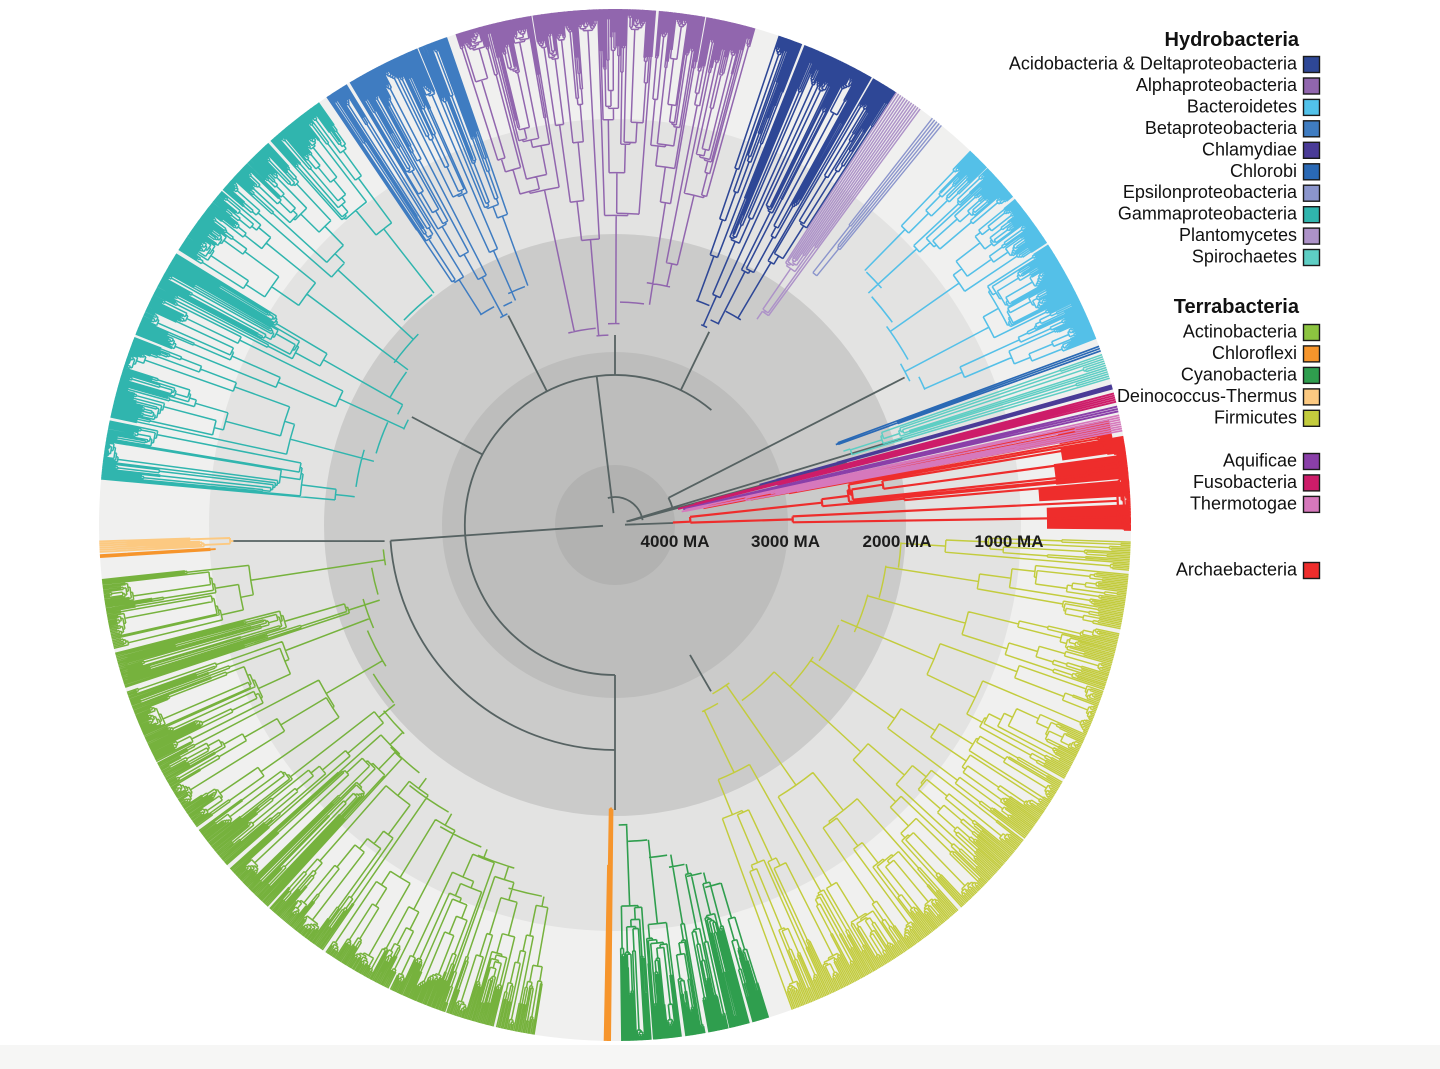 The height and width of the screenshot is (1069, 1440). I want to click on svg-text: Chloroflexi, so click(1254, 353).